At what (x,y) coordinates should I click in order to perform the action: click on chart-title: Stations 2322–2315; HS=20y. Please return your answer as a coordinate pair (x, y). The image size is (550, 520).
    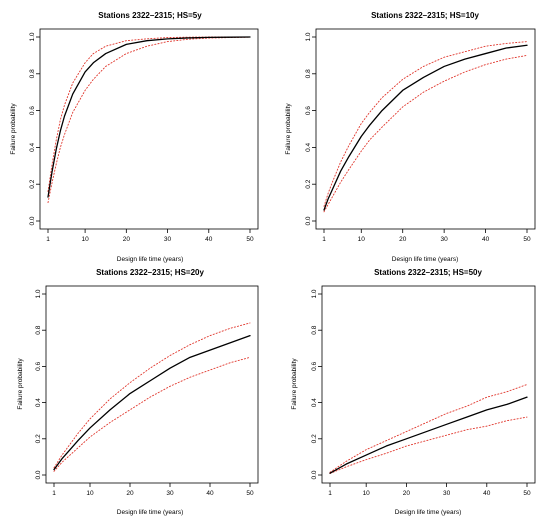
    Looking at the image, I should click on (150, 272).